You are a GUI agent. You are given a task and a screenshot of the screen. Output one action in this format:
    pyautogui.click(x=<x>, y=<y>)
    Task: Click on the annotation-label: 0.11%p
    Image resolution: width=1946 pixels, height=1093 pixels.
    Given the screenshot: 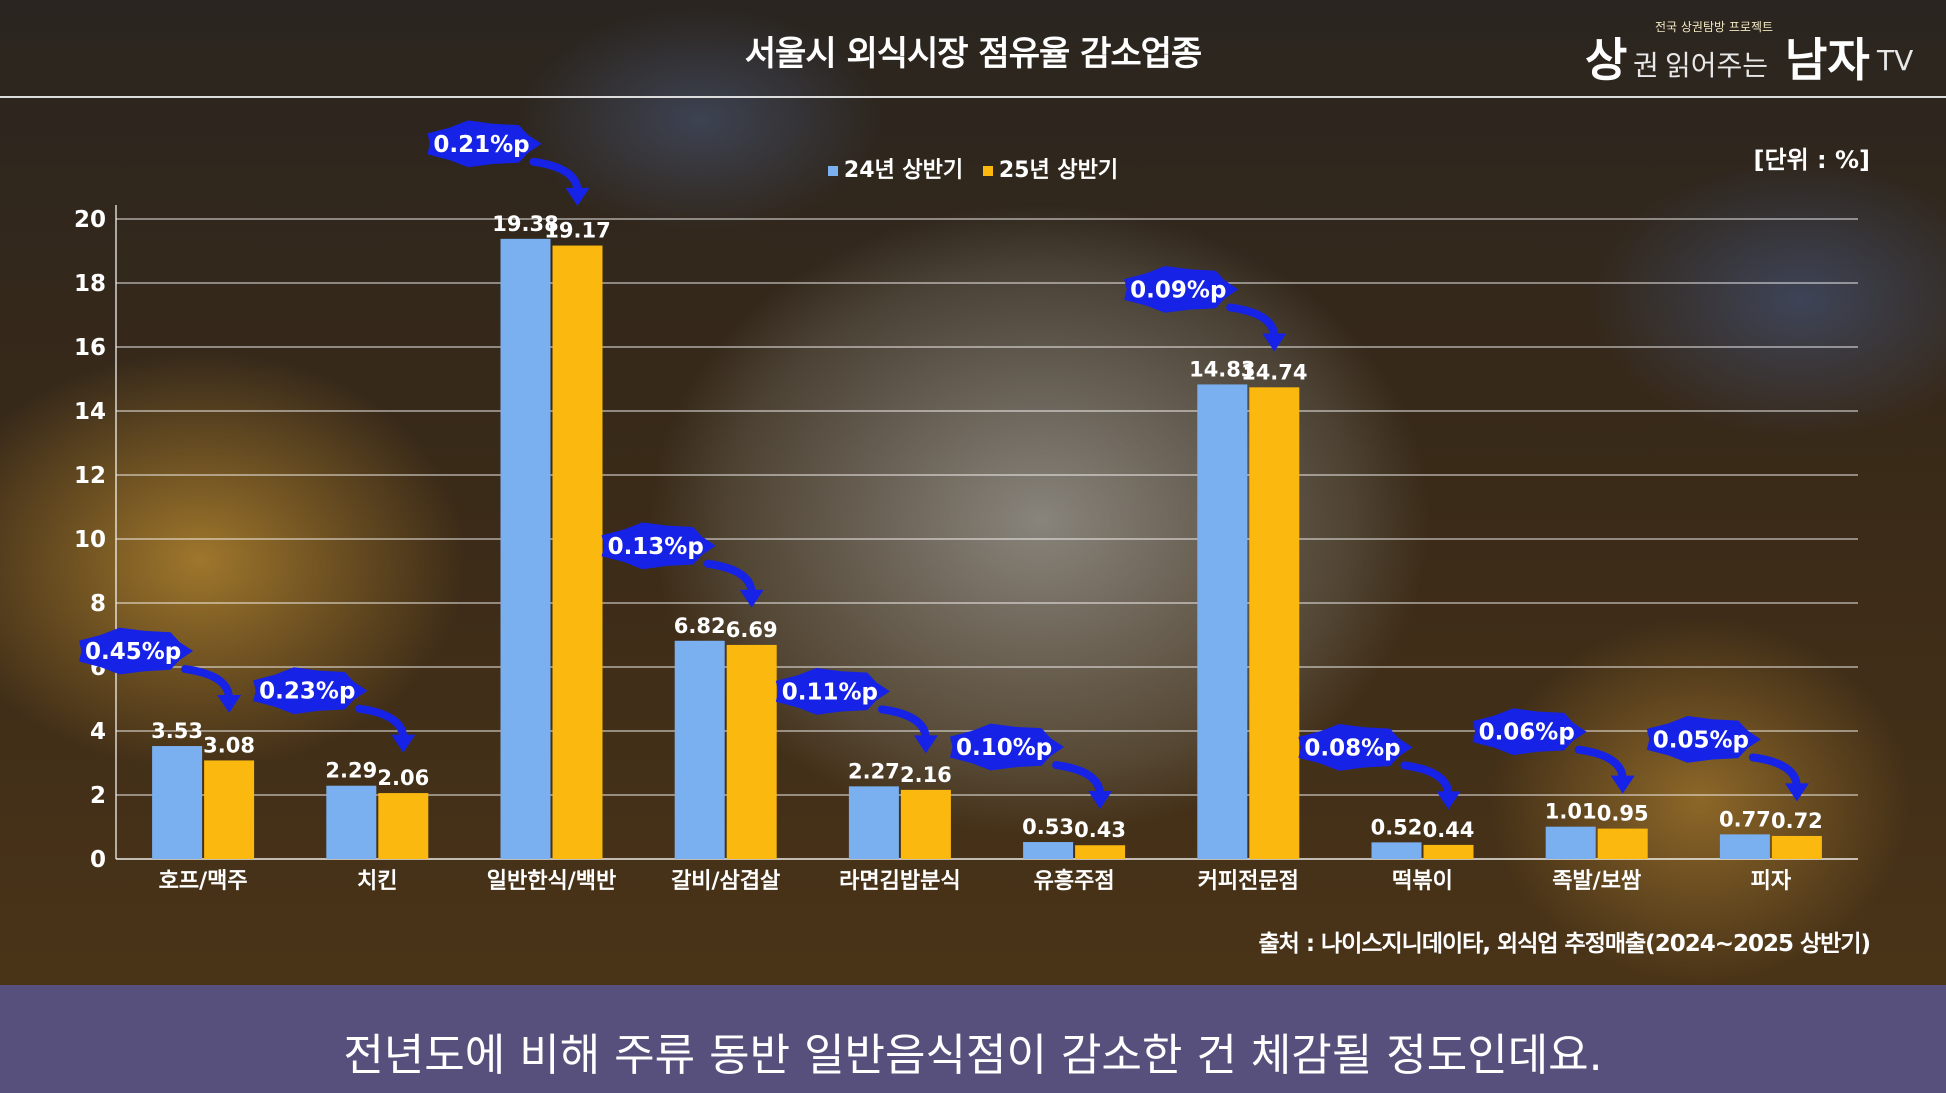 What is the action you would take?
    pyautogui.click(x=830, y=692)
    